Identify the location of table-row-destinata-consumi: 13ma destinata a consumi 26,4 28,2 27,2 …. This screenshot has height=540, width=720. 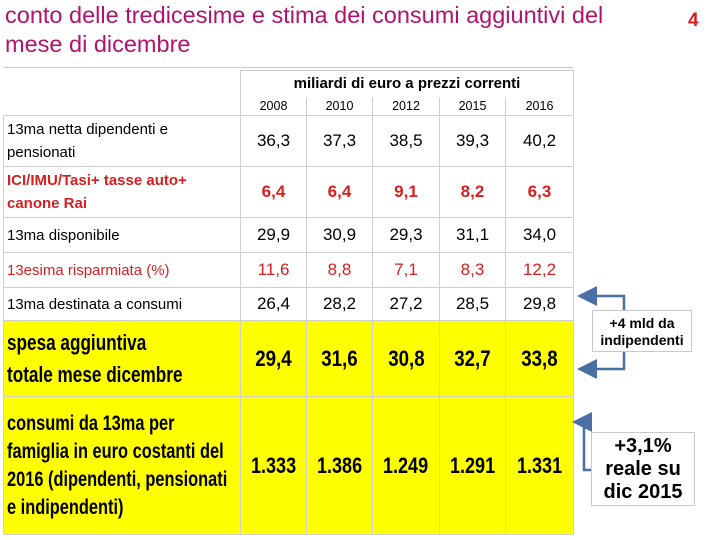
(288, 304).